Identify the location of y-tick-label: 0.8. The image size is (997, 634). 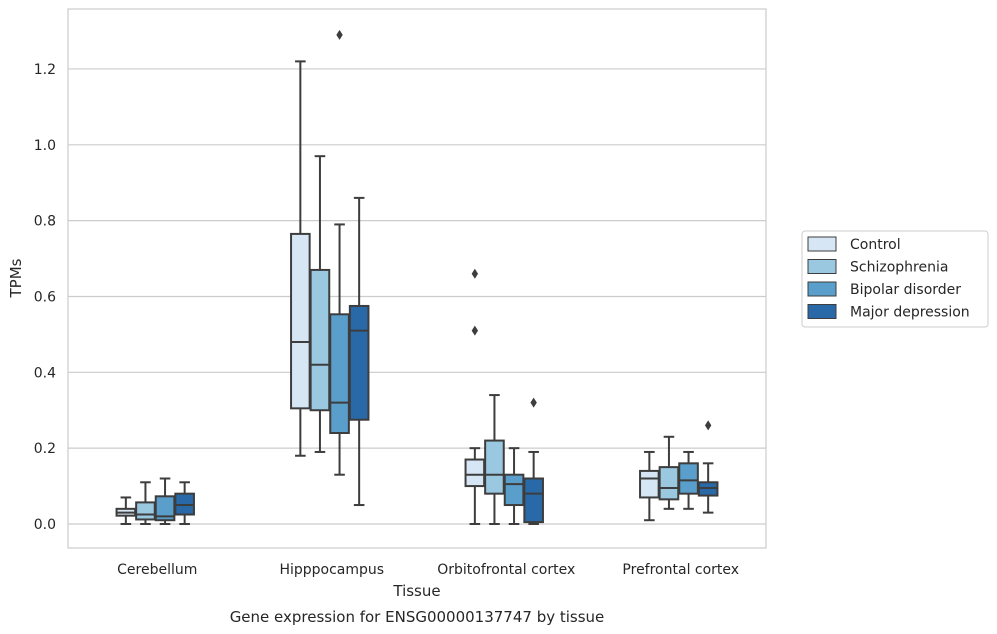
(45, 222).